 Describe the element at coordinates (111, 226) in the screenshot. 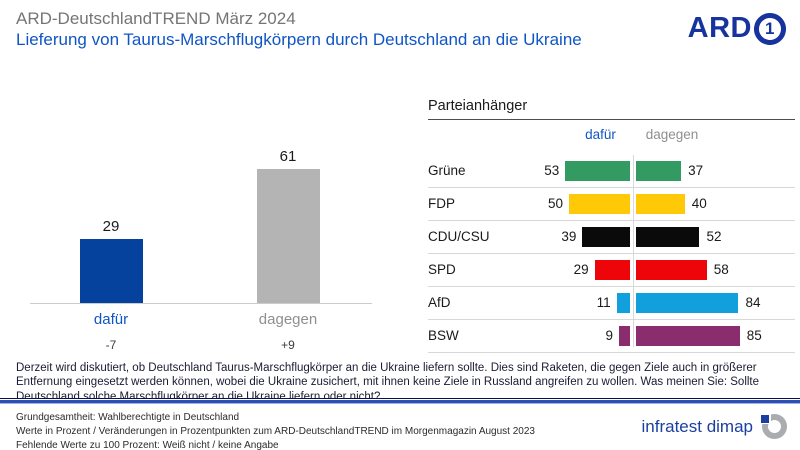

I see `bar-value-dafür: 29` at that location.